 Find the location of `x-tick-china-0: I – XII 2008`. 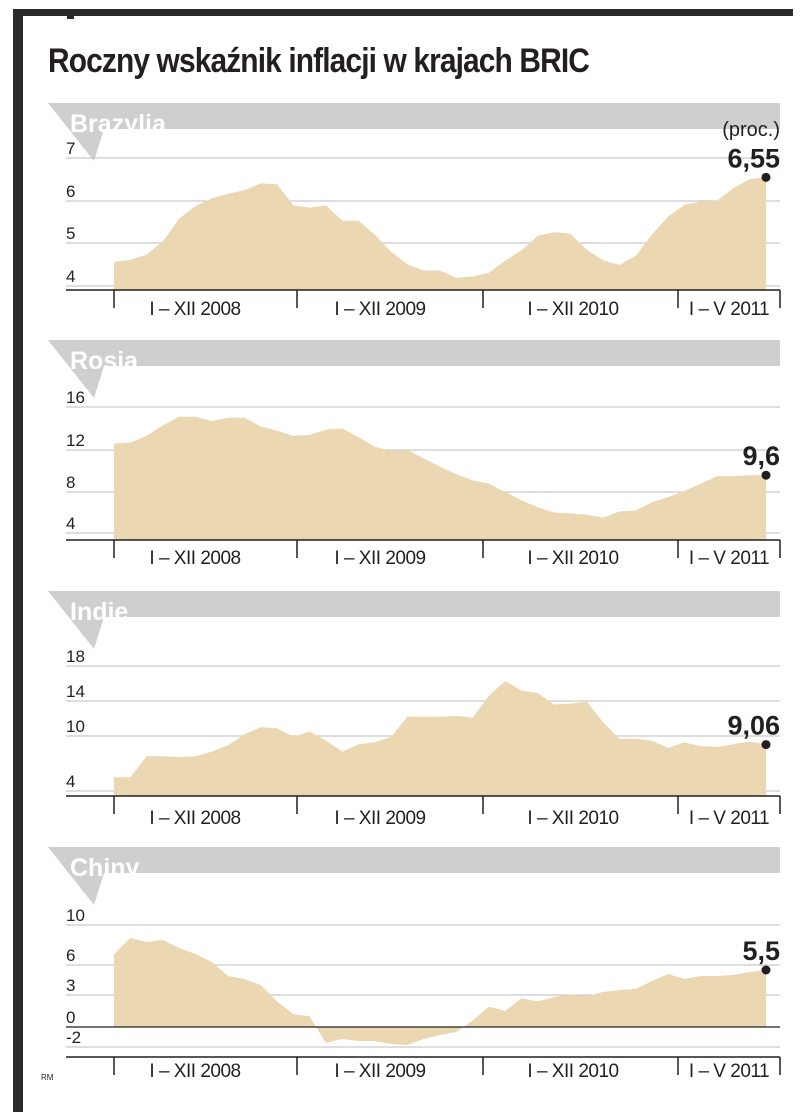

x-tick-china-0: I – XII 2008 is located at coordinates (194, 1071).